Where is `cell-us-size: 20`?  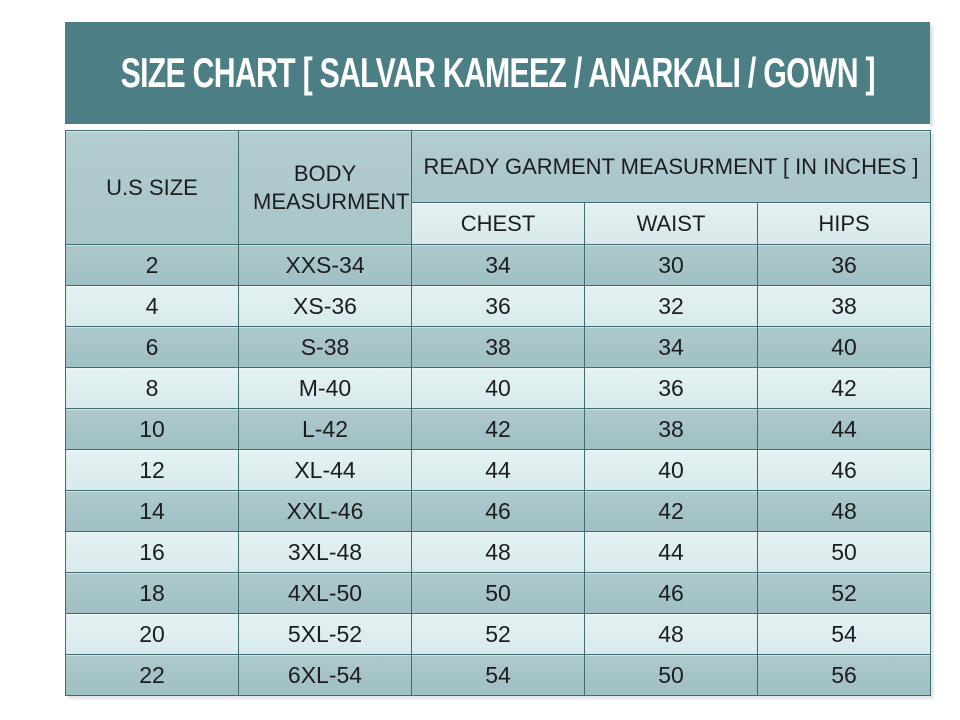
cell-us-size: 20 is located at coordinates (152, 634).